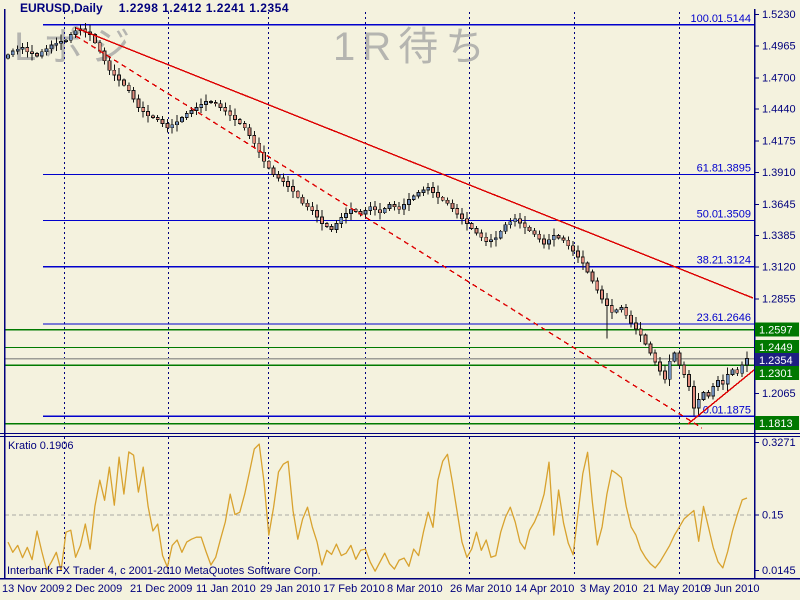 Image resolution: width=800 pixels, height=600 pixels. What do you see at coordinates (734, 19) in the screenshot?
I see `fib-price-label: 1.5144` at bounding box center [734, 19].